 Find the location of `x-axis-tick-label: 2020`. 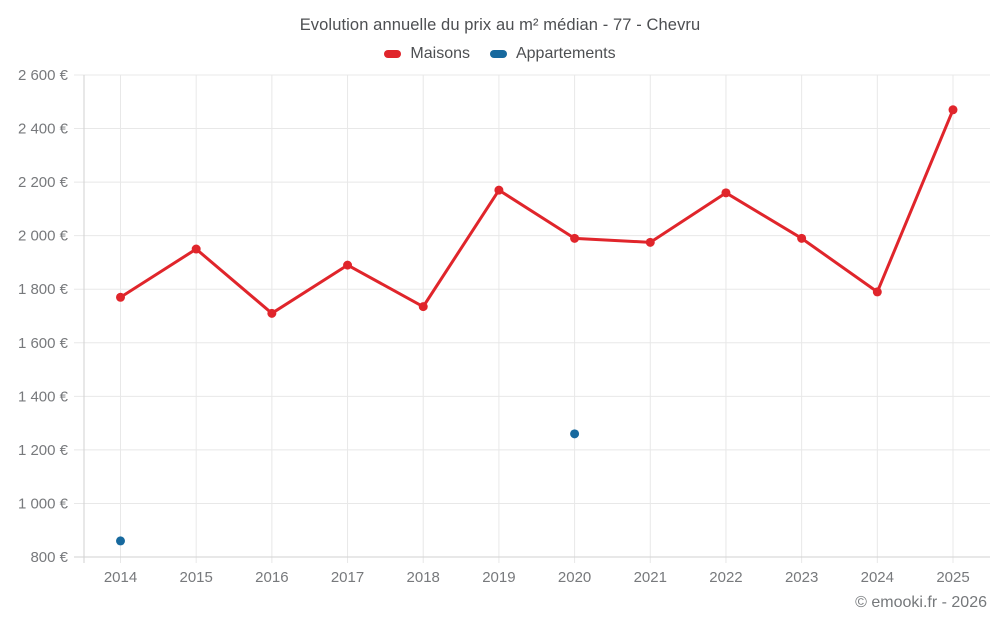

x-axis-tick-label: 2020 is located at coordinates (574, 577).